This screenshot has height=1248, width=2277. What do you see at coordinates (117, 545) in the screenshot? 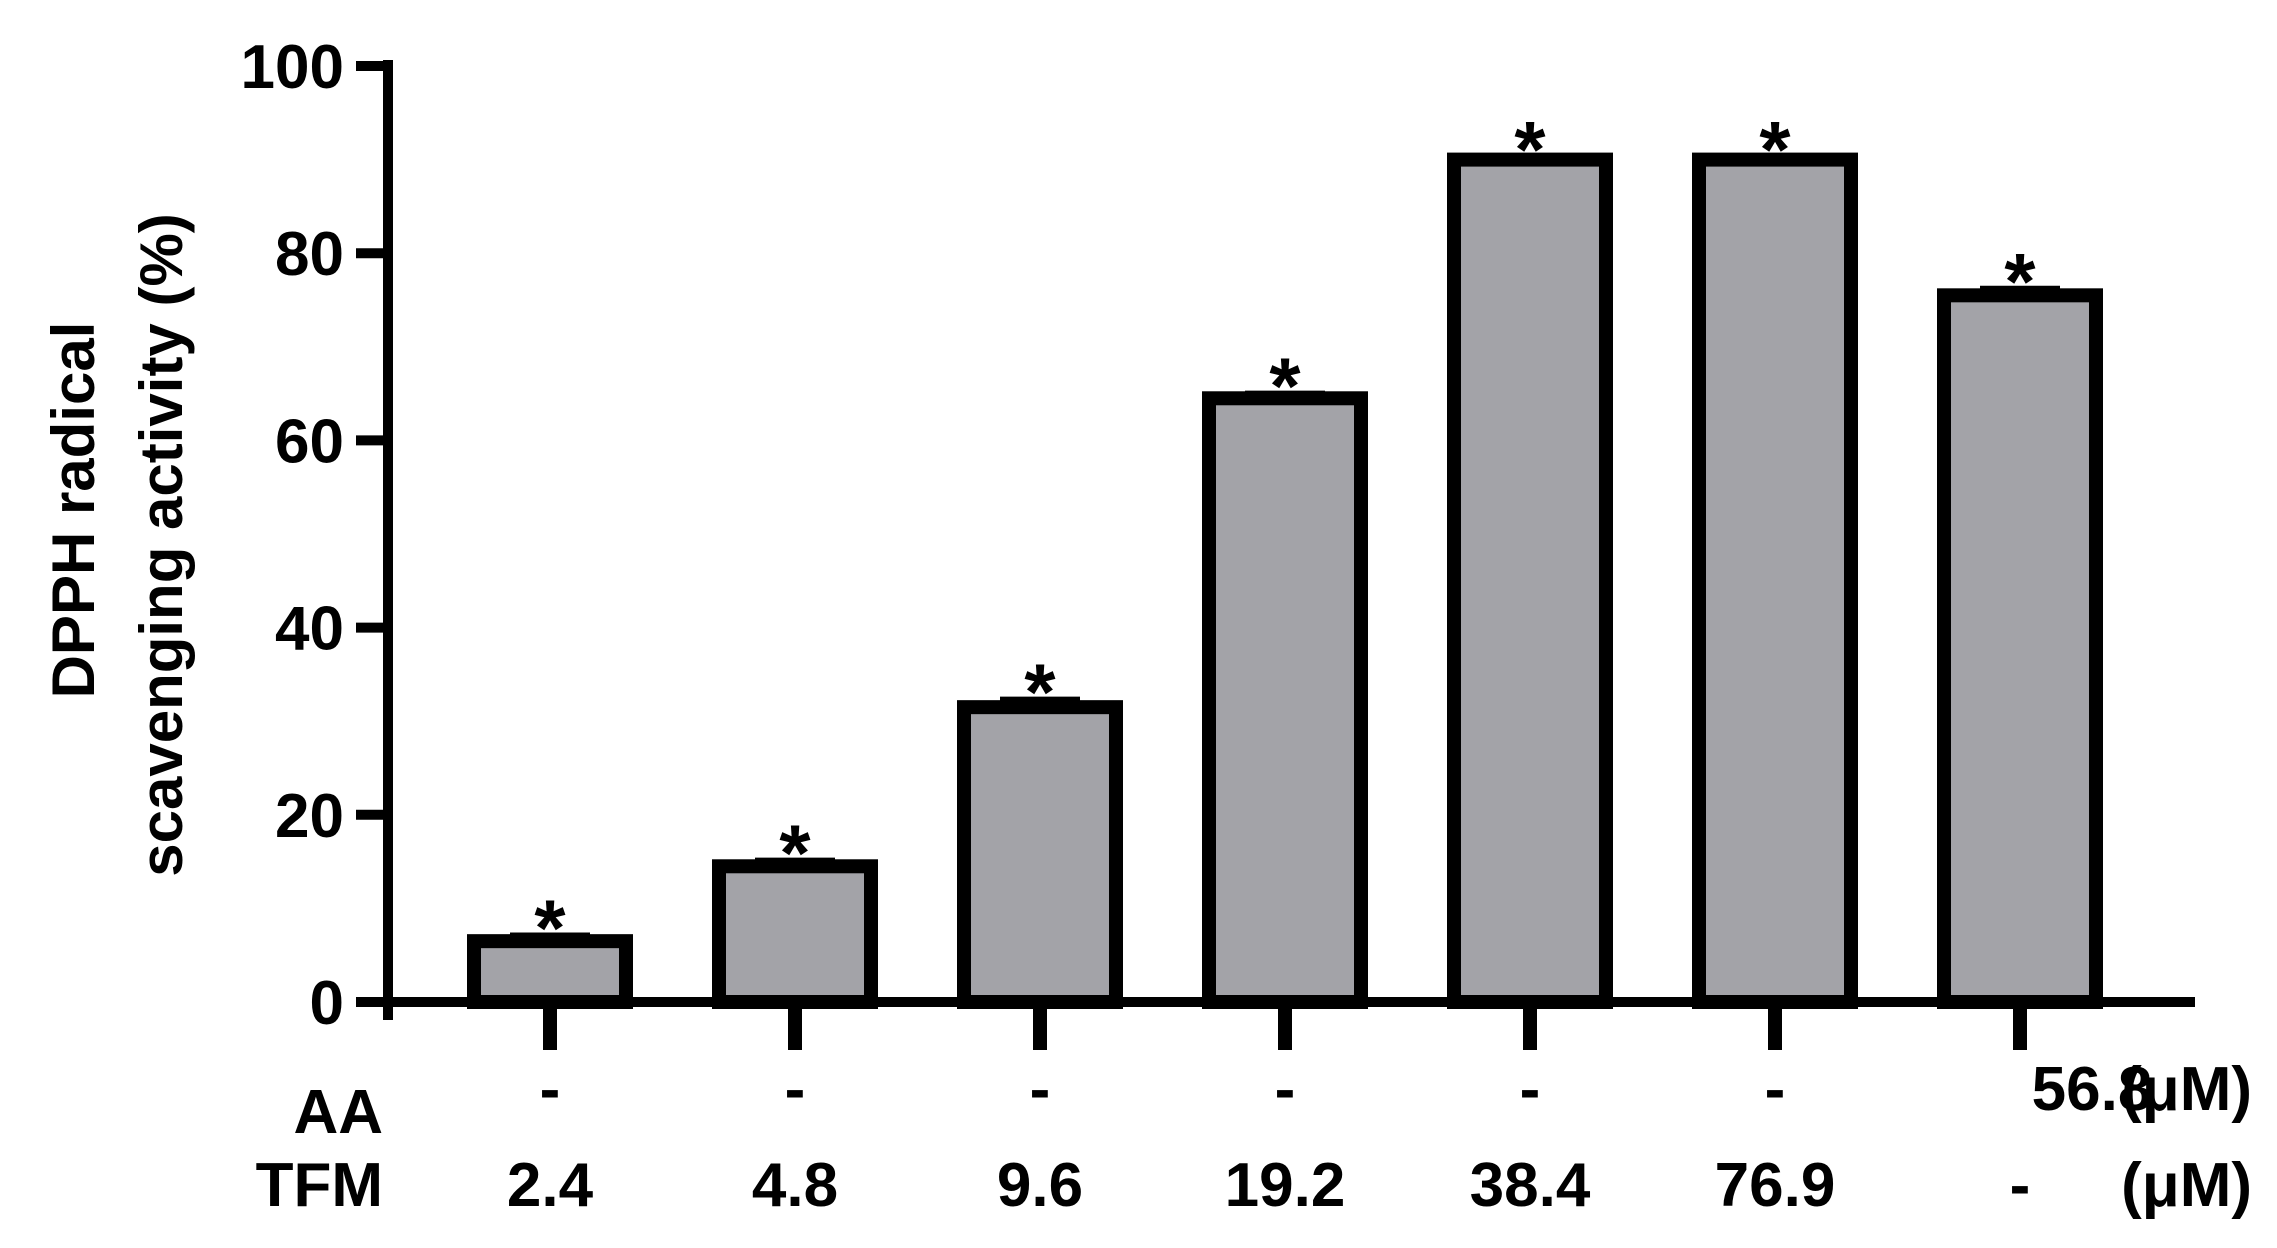
I see `y-axis-label: DPPH radical scavenging activity (%)` at bounding box center [117, 545].